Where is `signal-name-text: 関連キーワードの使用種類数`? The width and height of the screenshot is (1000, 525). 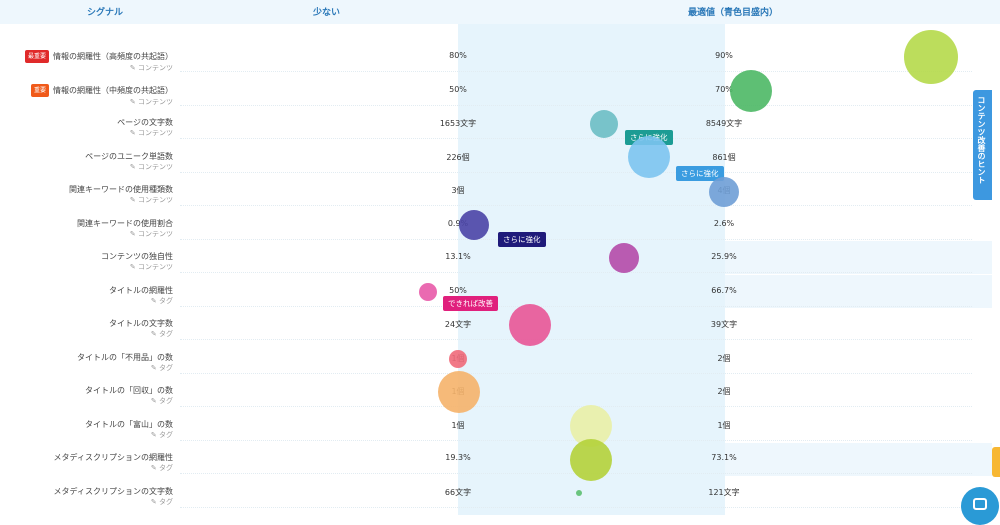 signal-name-text: 関連キーワードの使用種類数 is located at coordinates (121, 189).